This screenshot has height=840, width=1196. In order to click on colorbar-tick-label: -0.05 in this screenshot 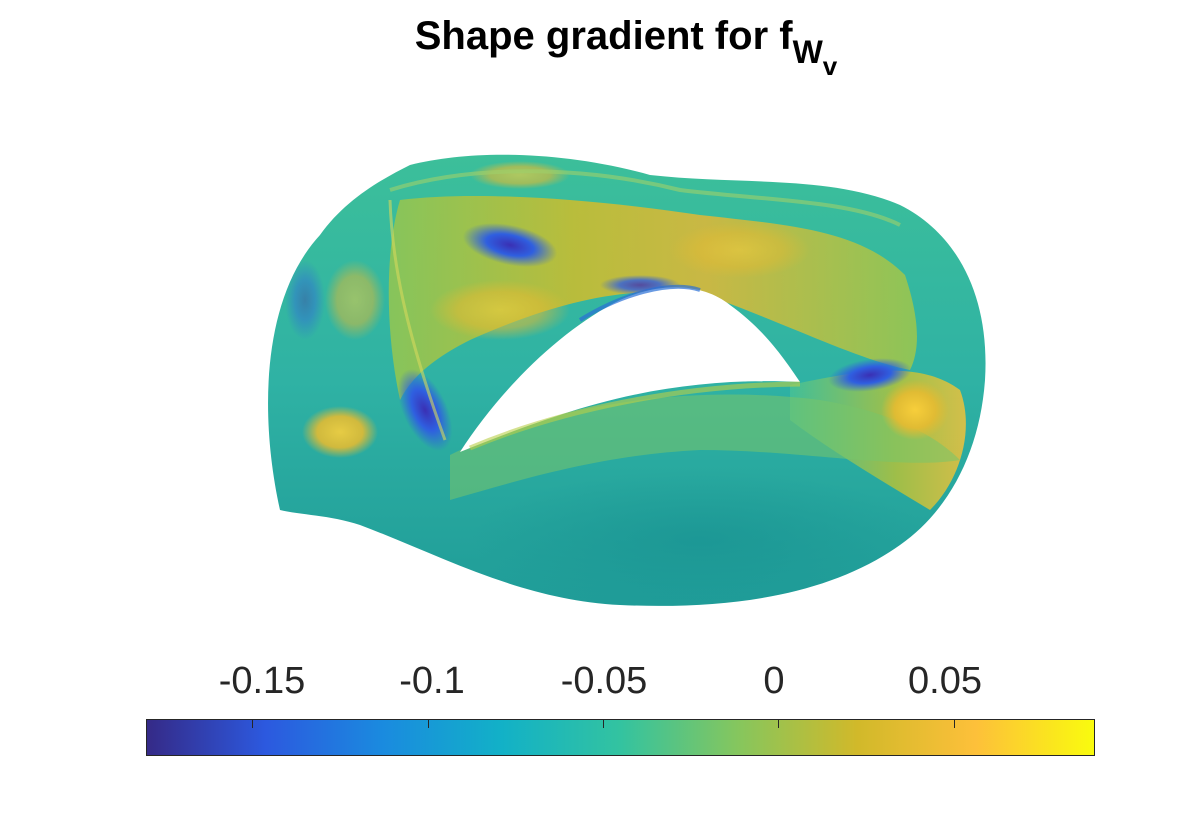, I will do `click(604, 681)`.